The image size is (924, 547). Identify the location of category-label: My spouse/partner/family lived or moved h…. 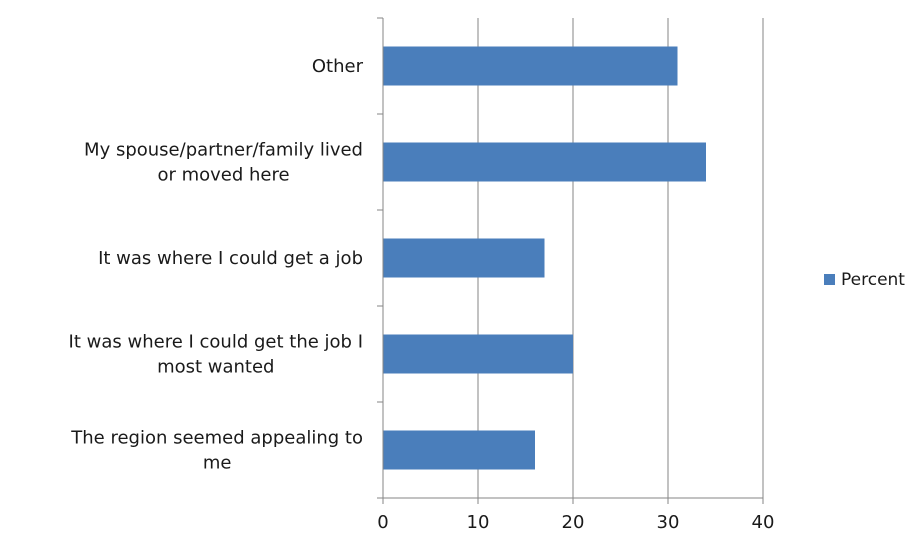
(223, 163).